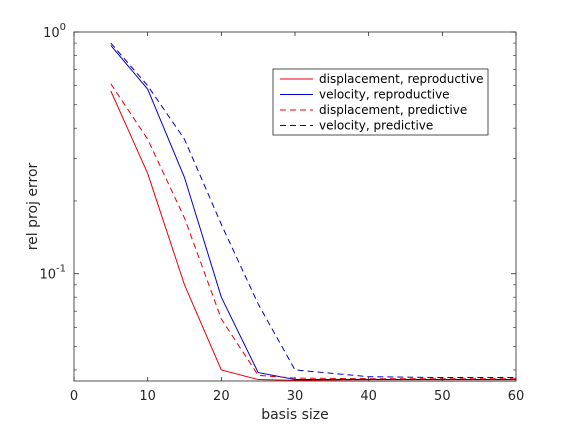  What do you see at coordinates (52, 273) in the screenshot?
I see `y-tick-label: 10⁻¹` at bounding box center [52, 273].